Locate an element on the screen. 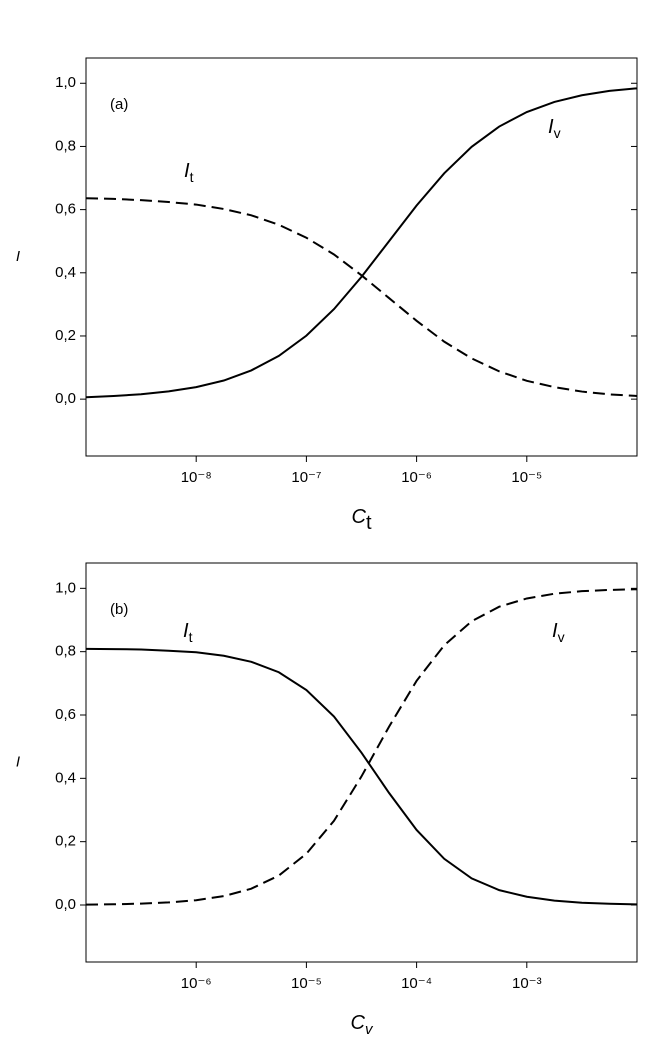  x-axis-label-sub: t is located at coordinates (369, 523).